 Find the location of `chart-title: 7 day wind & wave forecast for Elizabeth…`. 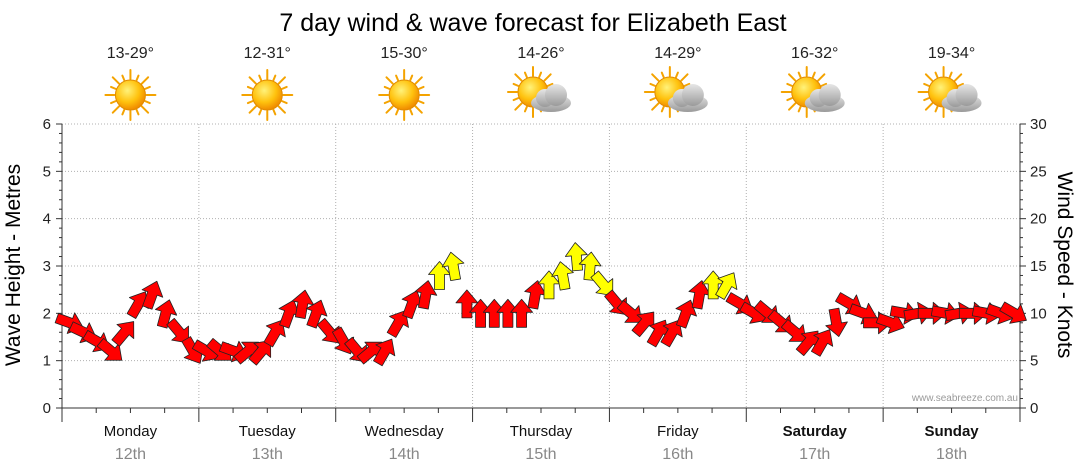

chart-title: 7 day wind & wave forecast for Elizabeth… is located at coordinates (532, 23).